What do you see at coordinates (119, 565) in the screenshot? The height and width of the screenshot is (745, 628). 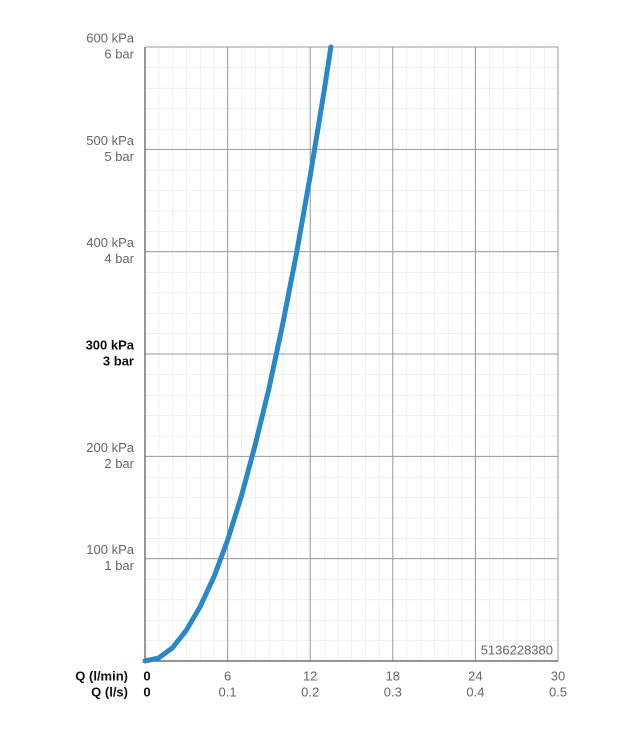 I see `y2-tick-label: 1 bar` at bounding box center [119, 565].